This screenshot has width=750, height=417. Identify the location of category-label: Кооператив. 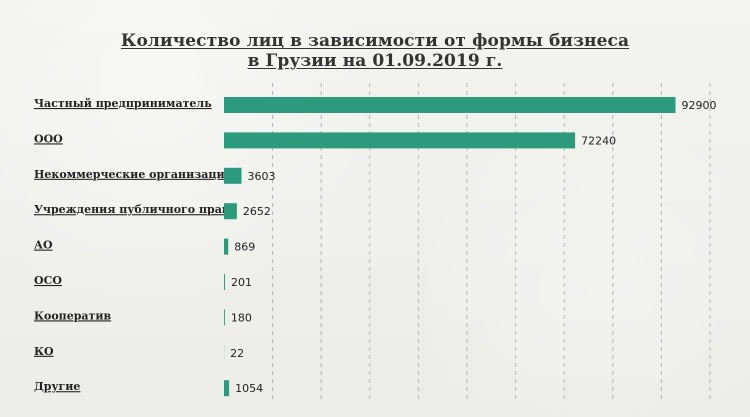
(73, 315).